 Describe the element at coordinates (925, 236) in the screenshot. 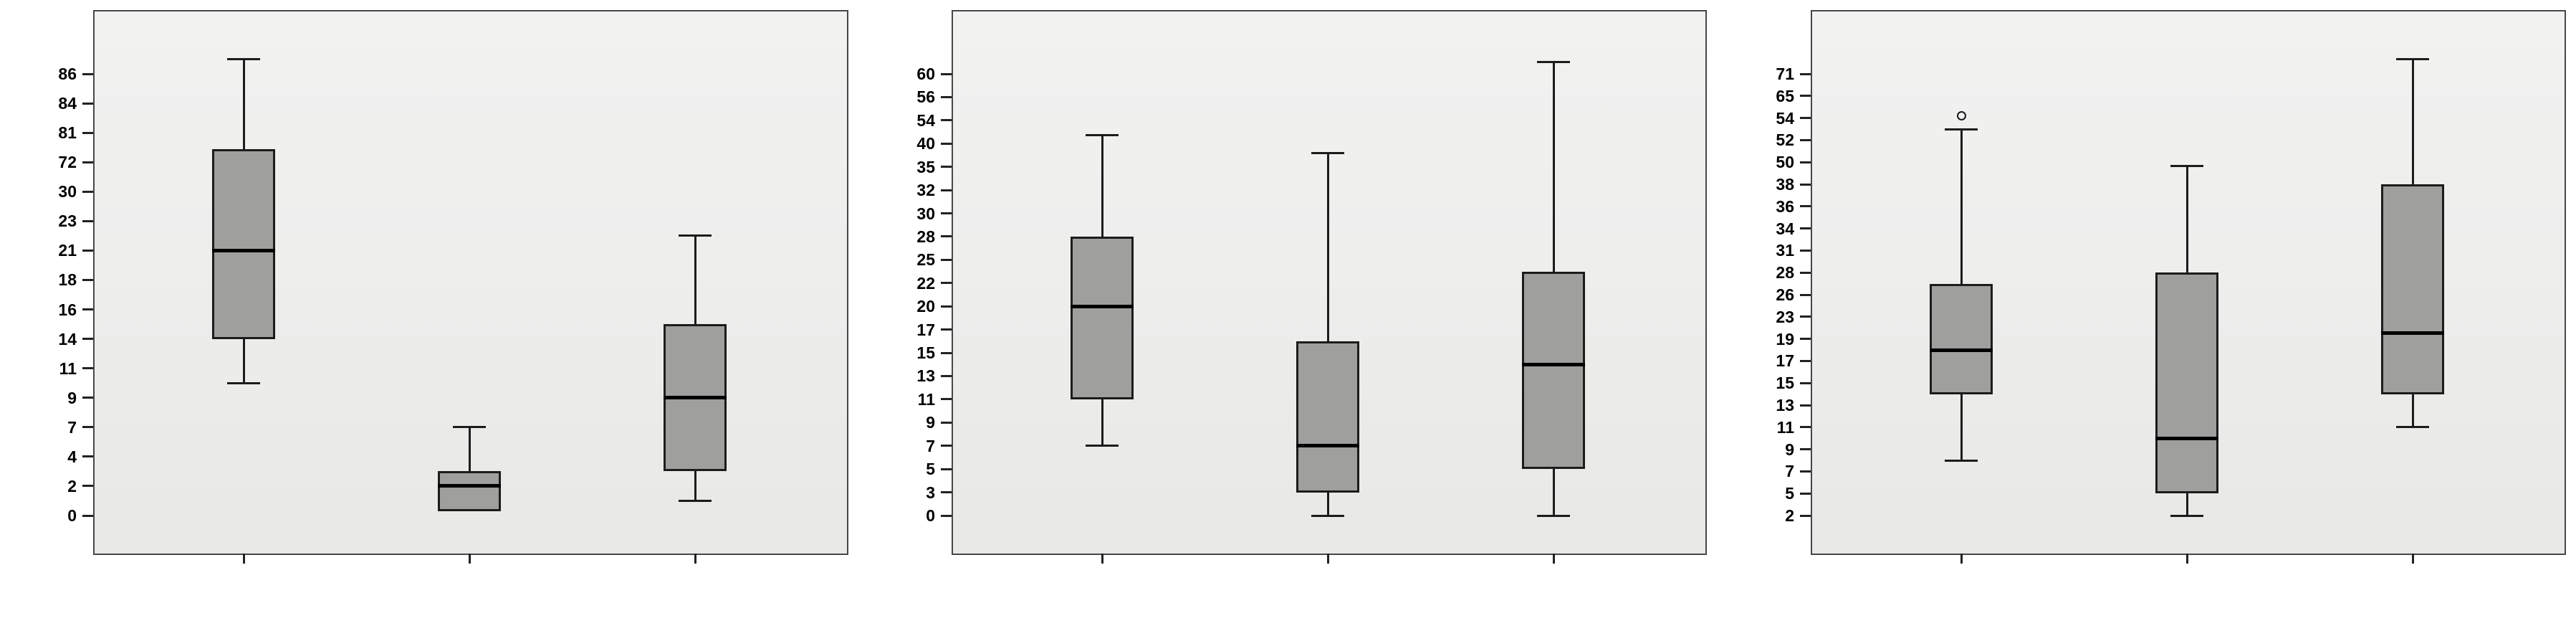

I see `y-tick-label: 28` at that location.